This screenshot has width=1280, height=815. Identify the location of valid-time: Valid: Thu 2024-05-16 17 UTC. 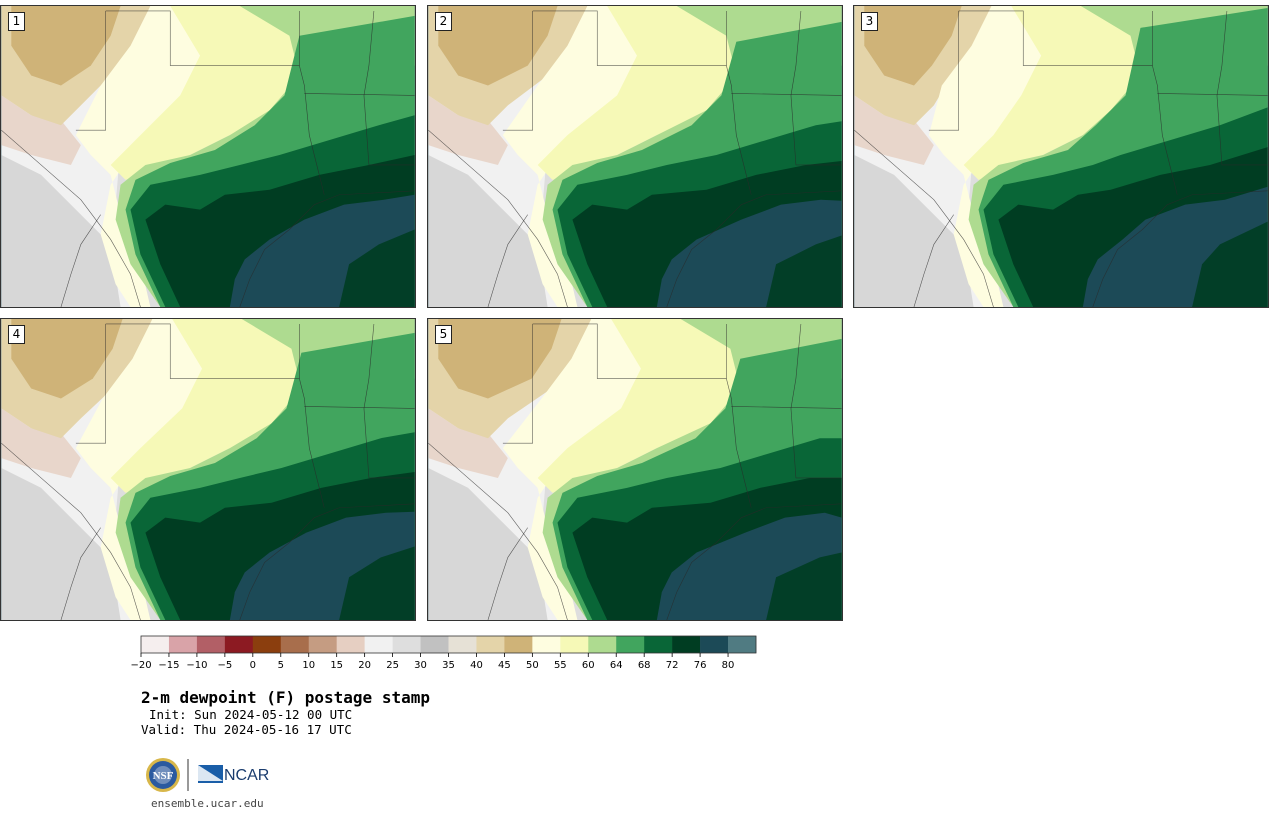
(246, 729).